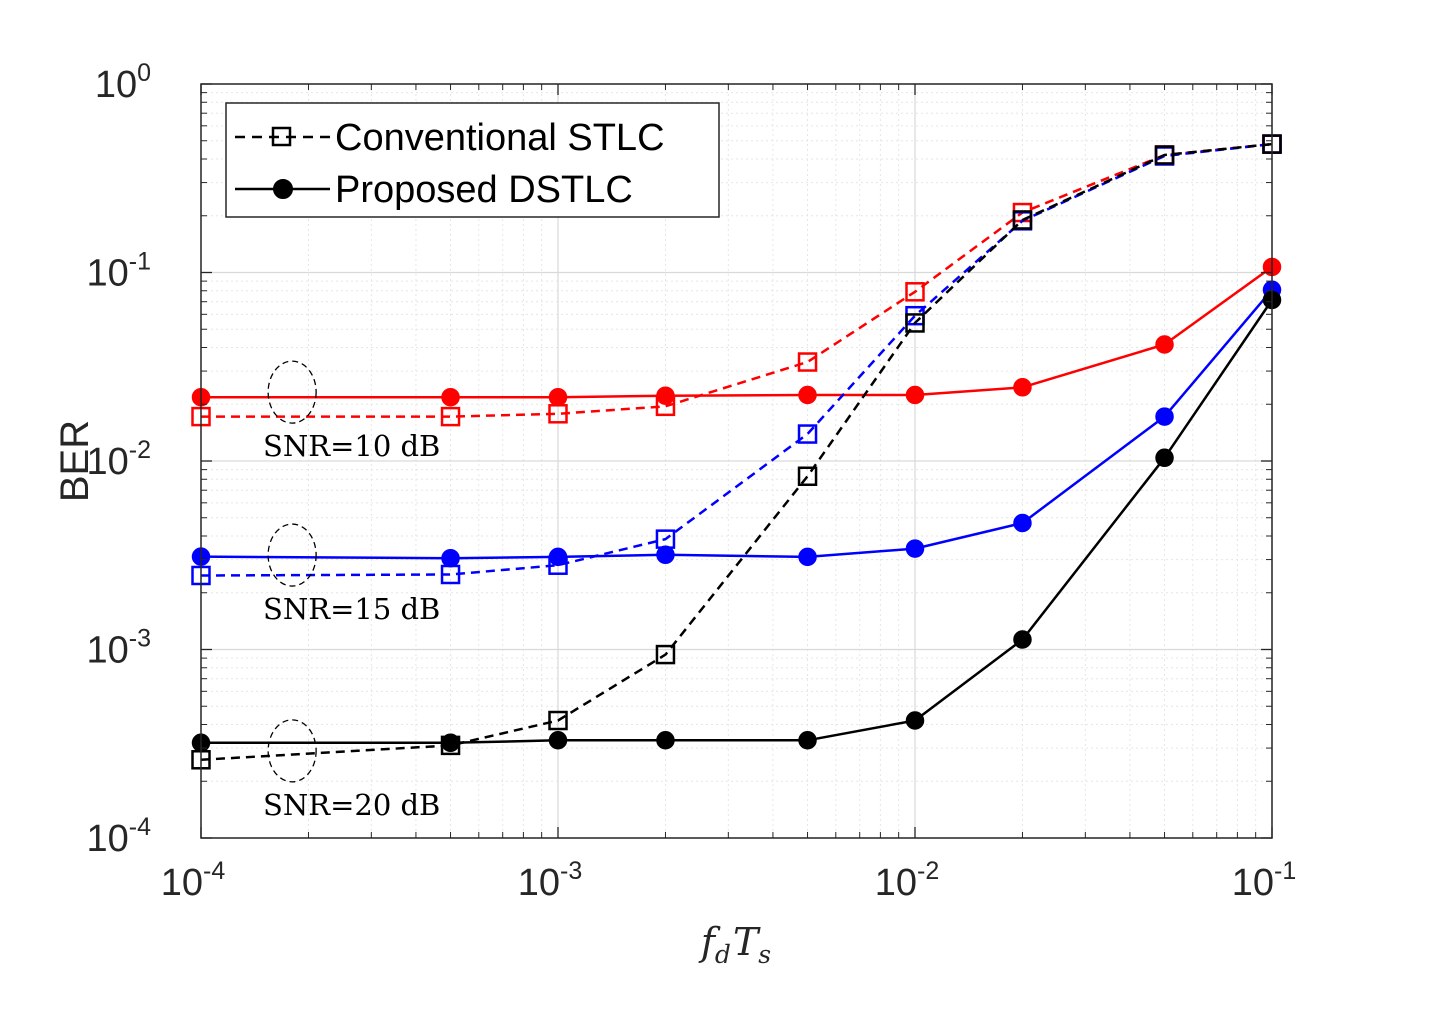 This screenshot has height=1019, width=1443. I want to click on x-tick-label: 10⁻², so click(907, 880).